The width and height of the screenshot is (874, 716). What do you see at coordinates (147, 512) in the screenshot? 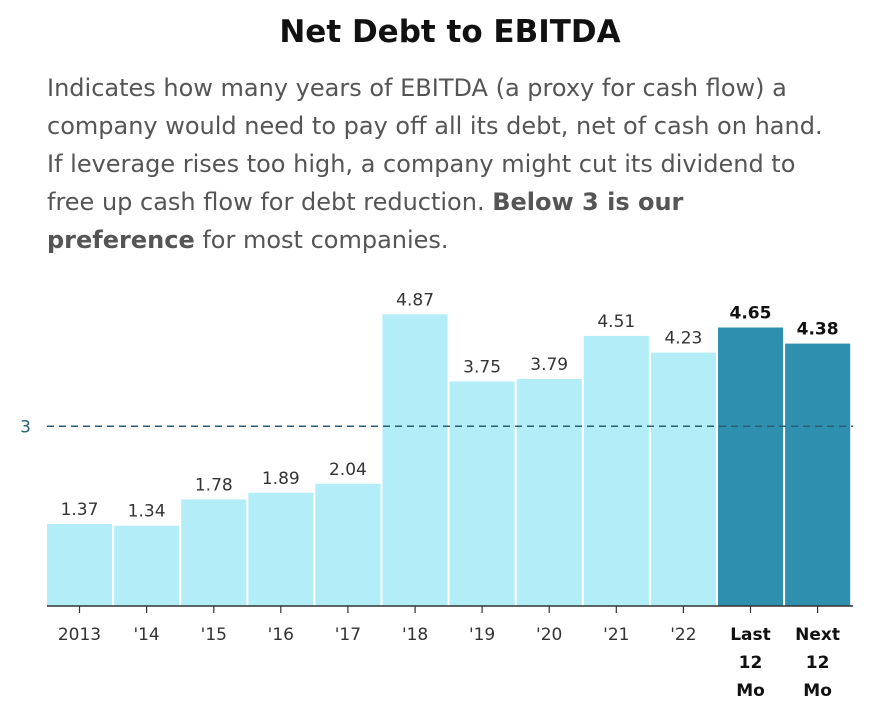
I see `value-label-1: 1.34` at bounding box center [147, 512].